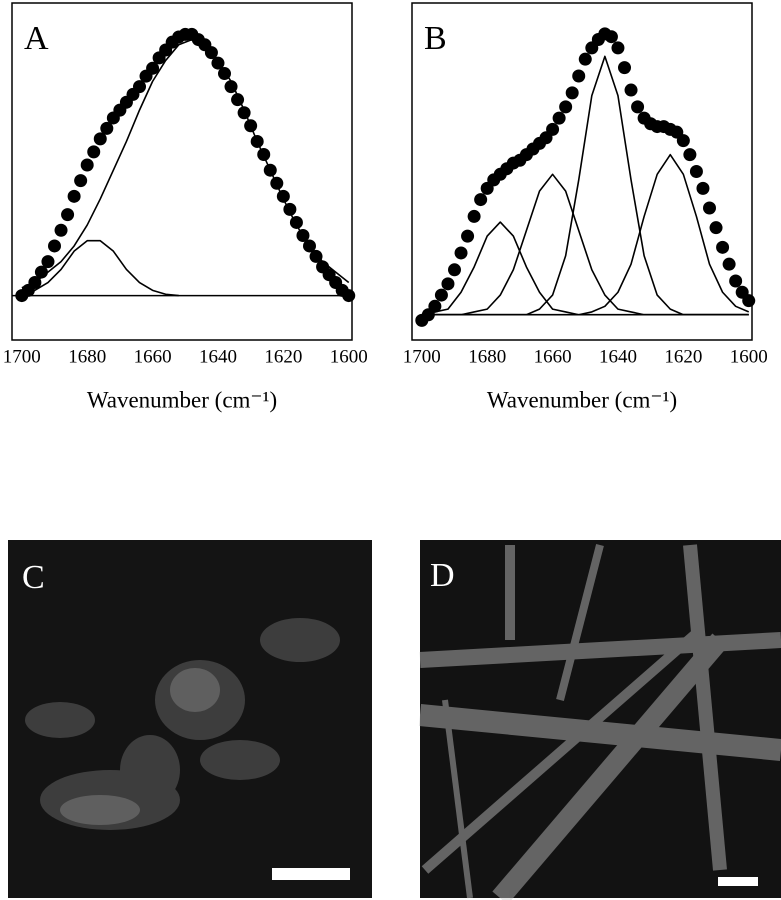 Image resolution: width=781 pixels, height=900 pixels. What do you see at coordinates (36, 38) in the screenshot?
I see `panel-label: A` at bounding box center [36, 38].